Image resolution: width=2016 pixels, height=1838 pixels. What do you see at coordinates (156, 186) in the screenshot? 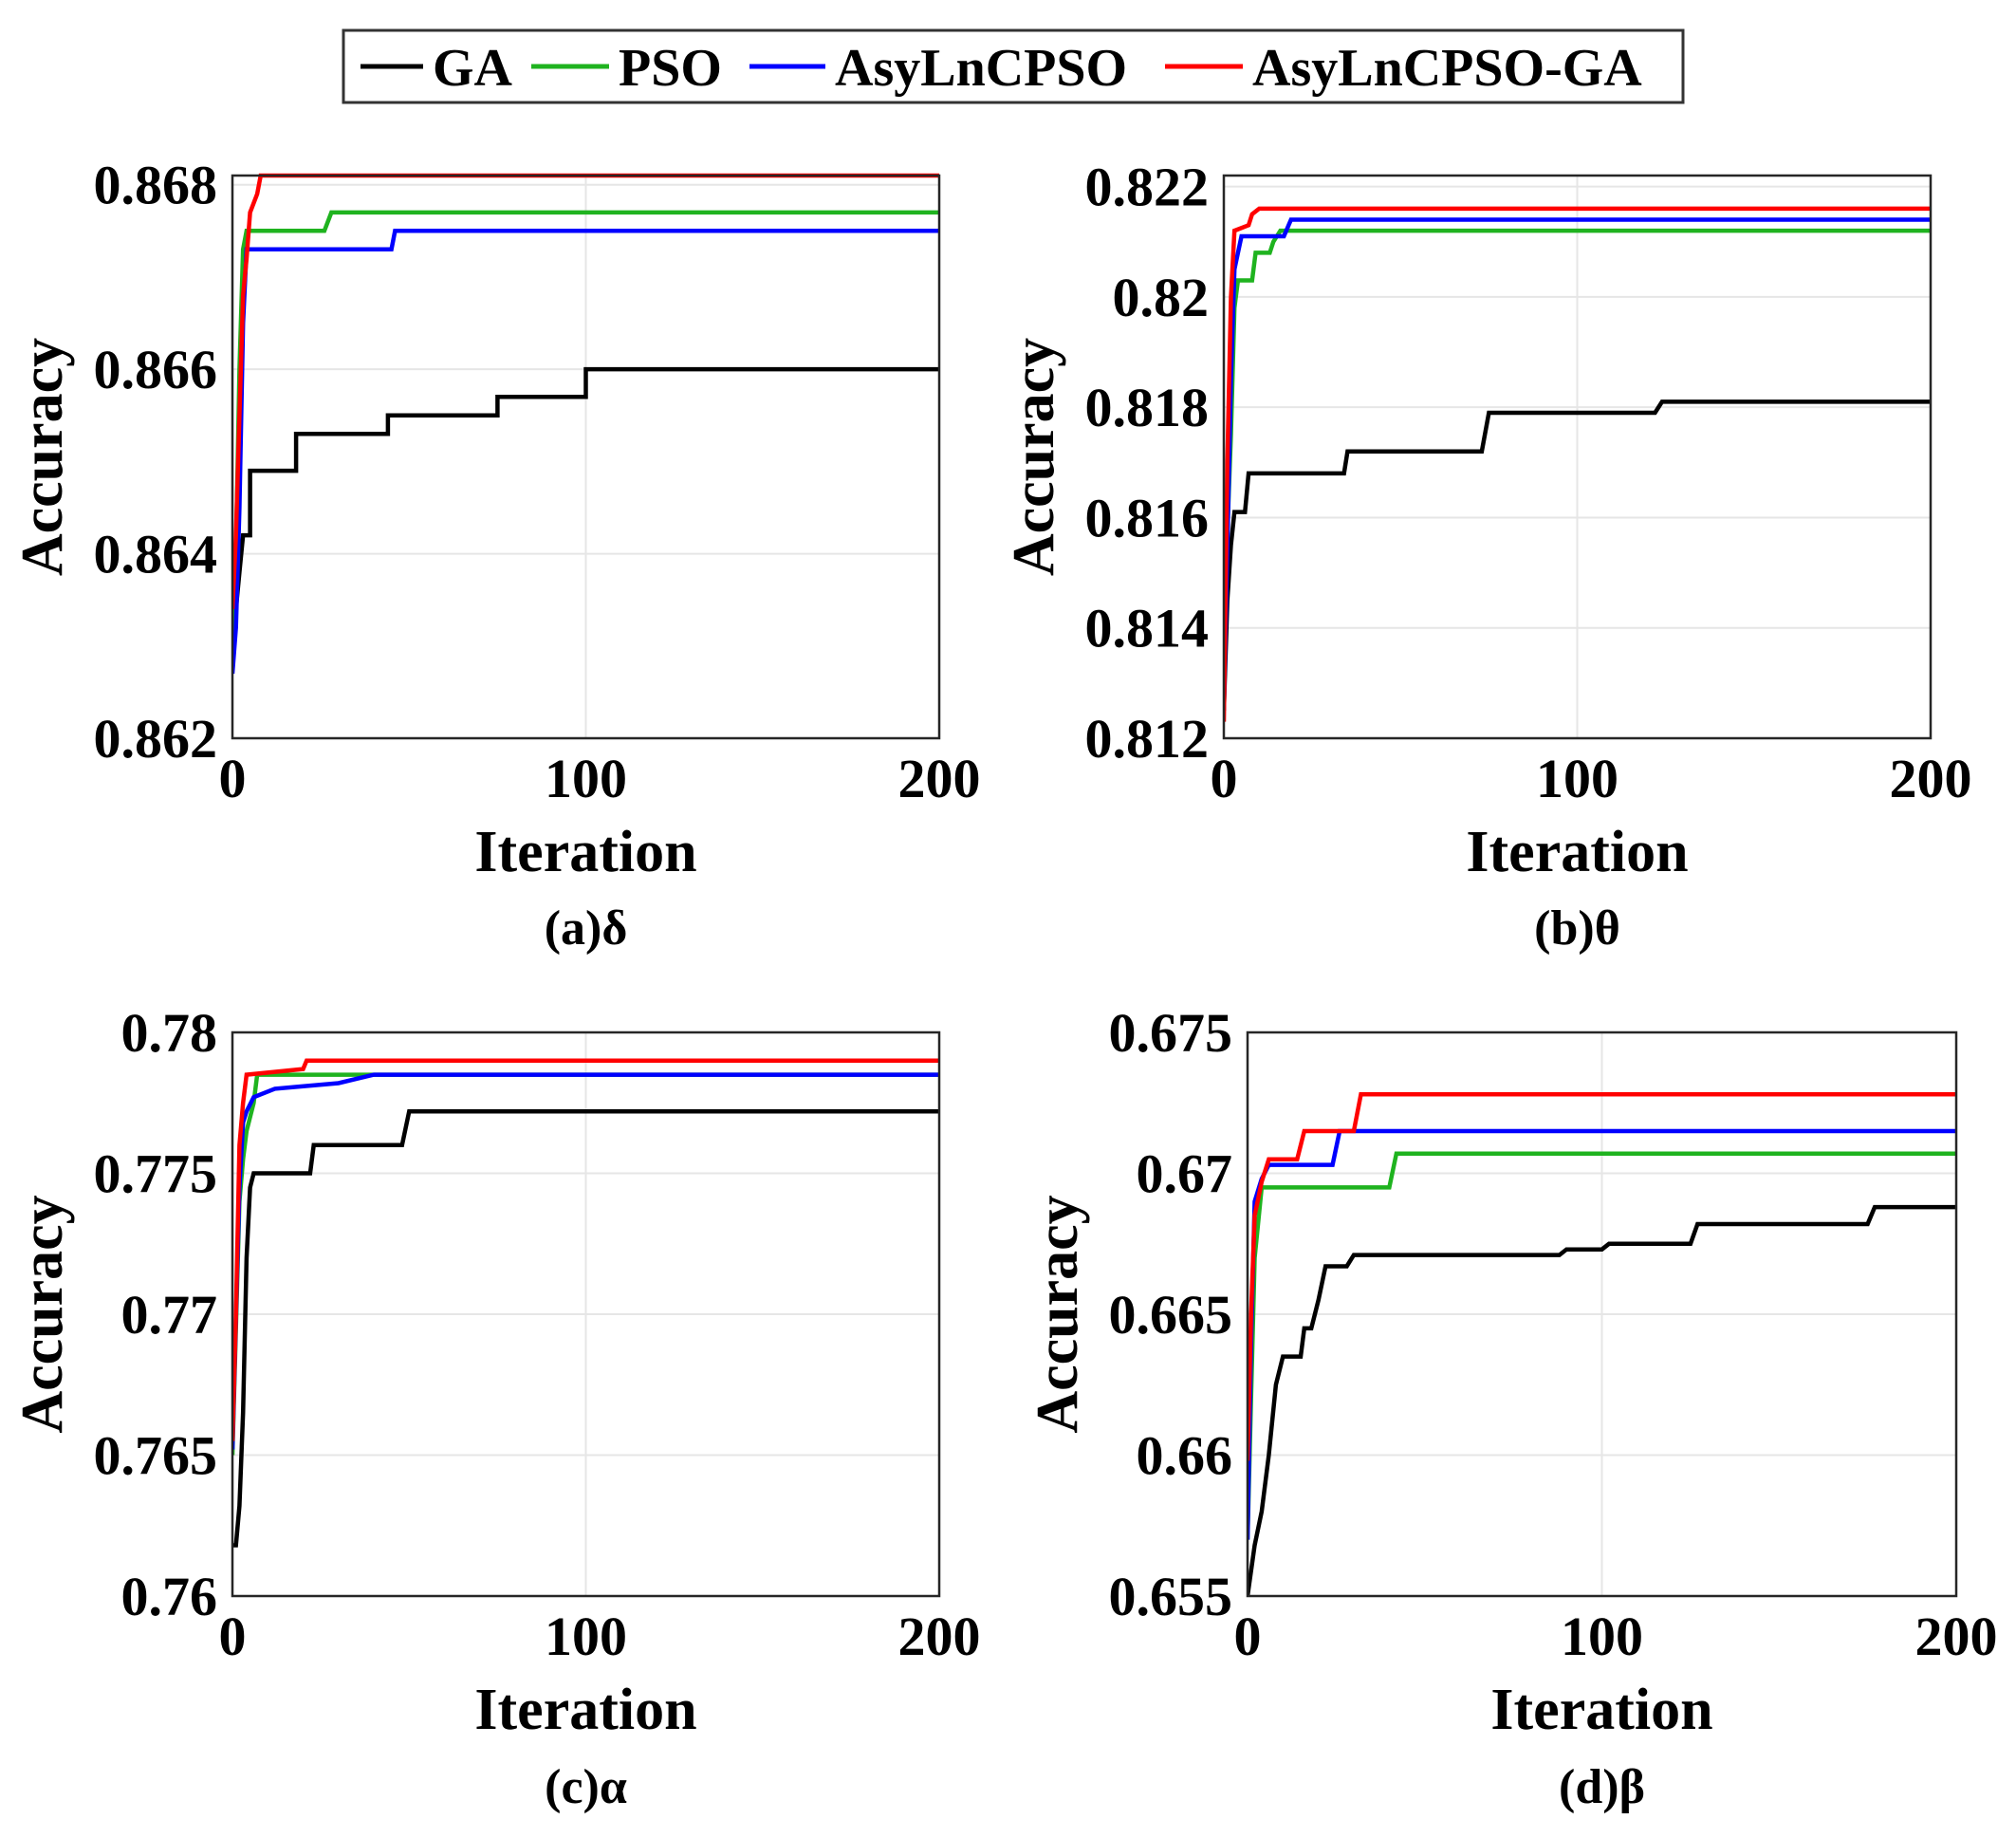
I see `y-tick-label: 0.868` at bounding box center [156, 186].